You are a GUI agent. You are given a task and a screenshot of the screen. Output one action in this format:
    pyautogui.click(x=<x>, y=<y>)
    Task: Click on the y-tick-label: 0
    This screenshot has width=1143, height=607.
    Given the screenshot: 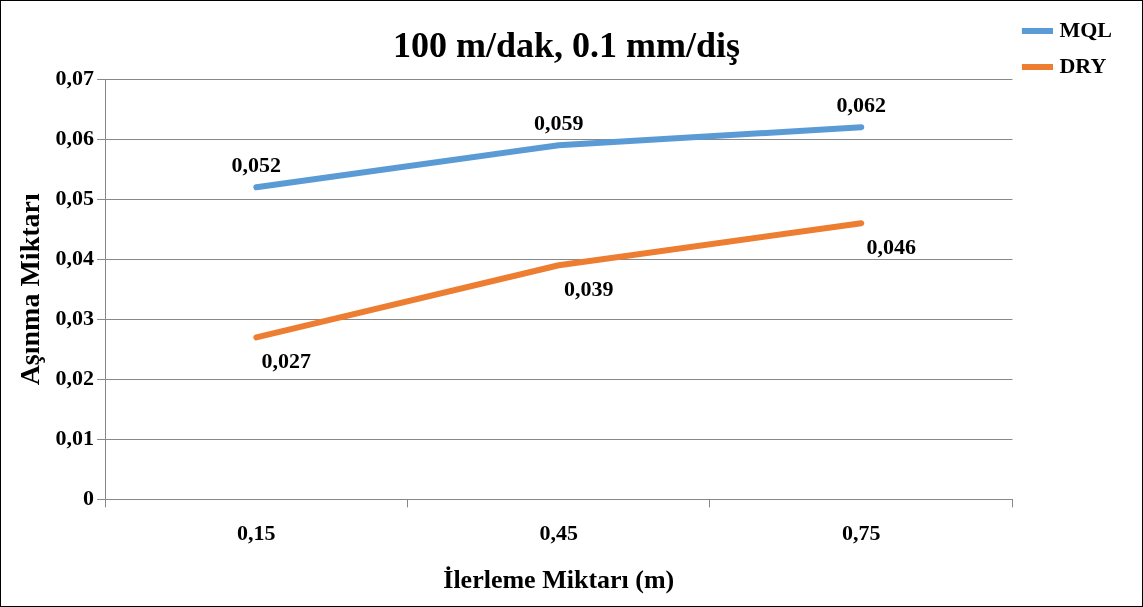 What is the action you would take?
    pyautogui.click(x=89, y=498)
    